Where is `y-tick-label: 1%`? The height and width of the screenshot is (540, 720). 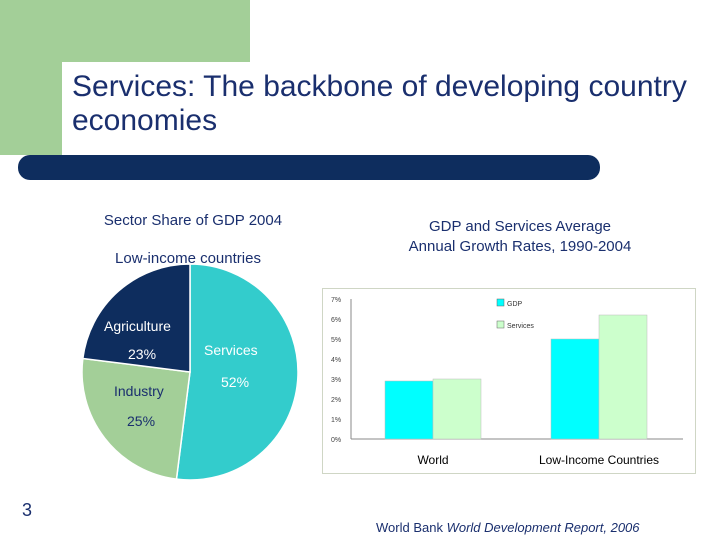 y-tick-label: 1% is located at coordinates (336, 420).